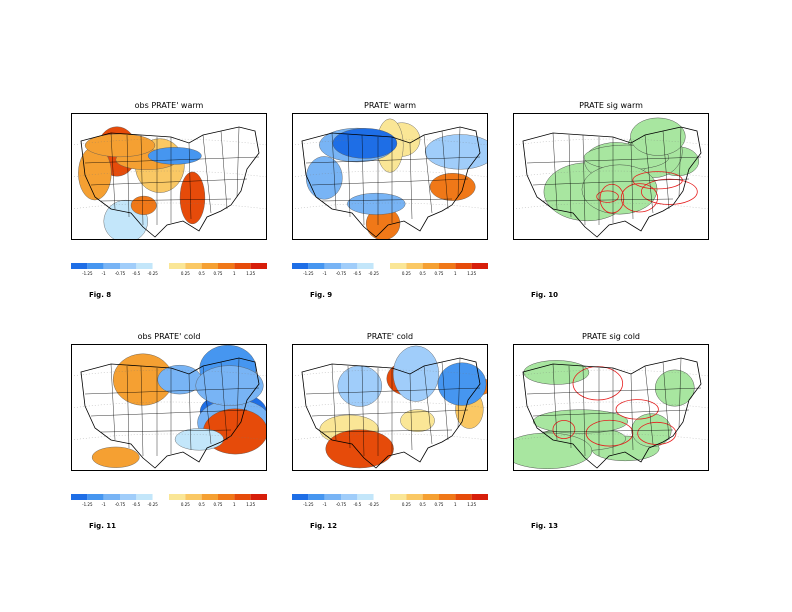 The image size is (792, 612). I want to click on panel-title: PRATE' cold, so click(390, 336).